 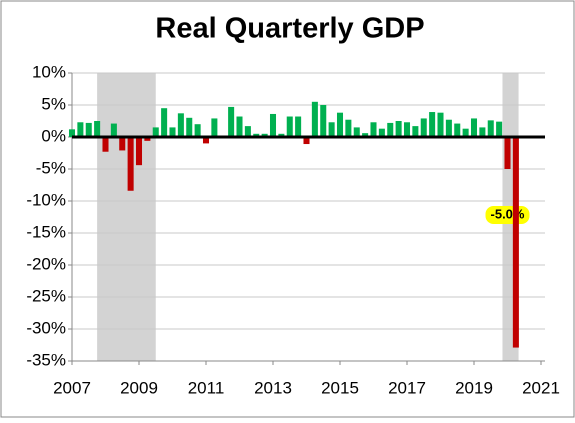 What do you see at coordinates (72, 387) in the screenshot?
I see `x-tick-label: 2007` at bounding box center [72, 387].